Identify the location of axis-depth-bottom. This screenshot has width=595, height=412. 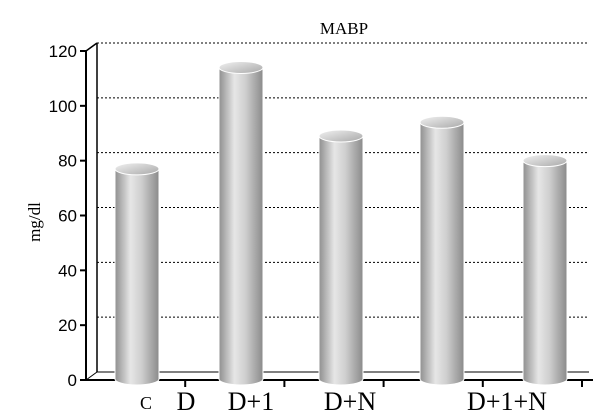
(91, 376).